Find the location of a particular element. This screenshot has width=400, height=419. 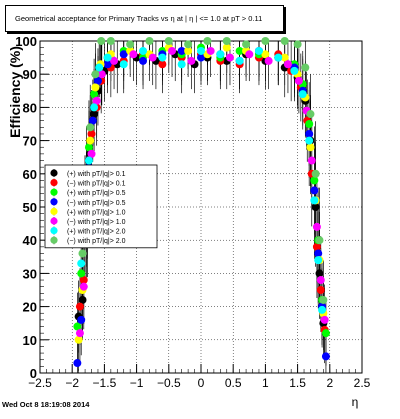

legend-box is located at coordinates (101, 206).